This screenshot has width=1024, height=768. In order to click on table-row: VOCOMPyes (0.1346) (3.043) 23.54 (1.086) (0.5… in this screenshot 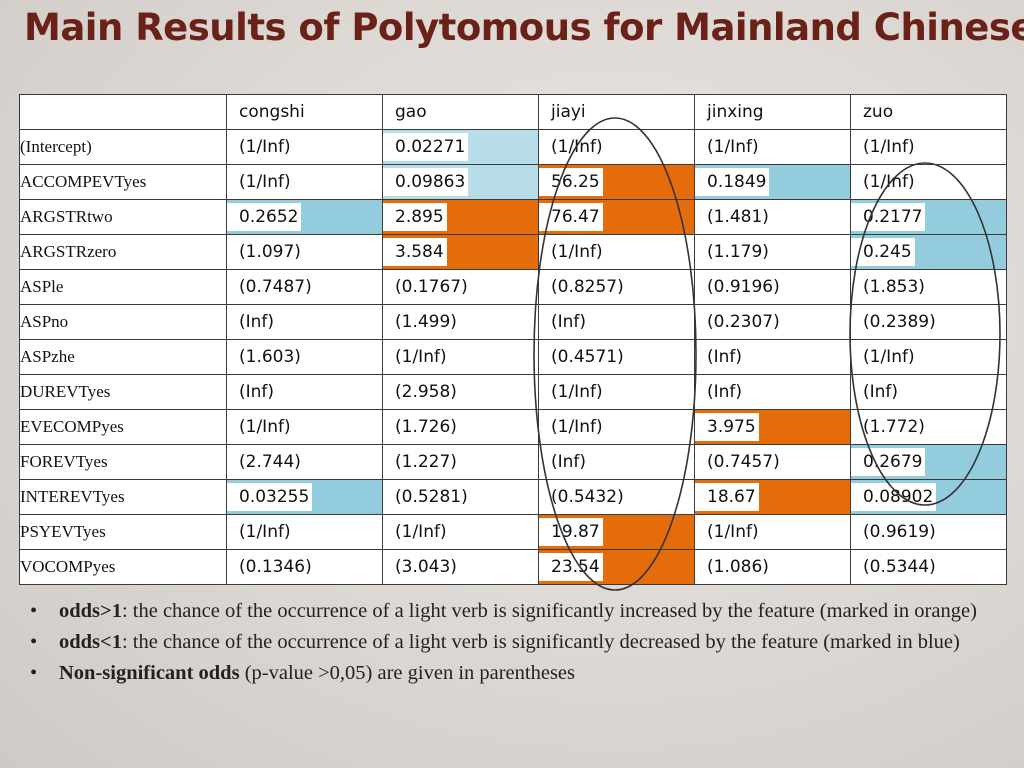, I will do `click(513, 567)`.